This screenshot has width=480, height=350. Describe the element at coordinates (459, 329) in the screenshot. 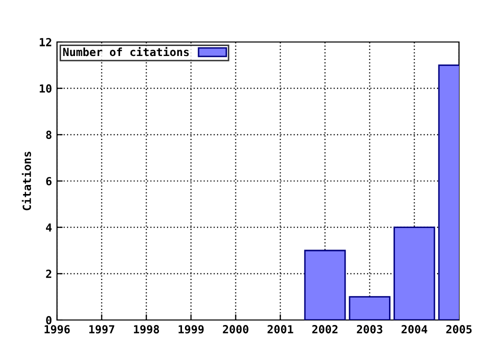

I see `x-tick-label: 2005` at that location.